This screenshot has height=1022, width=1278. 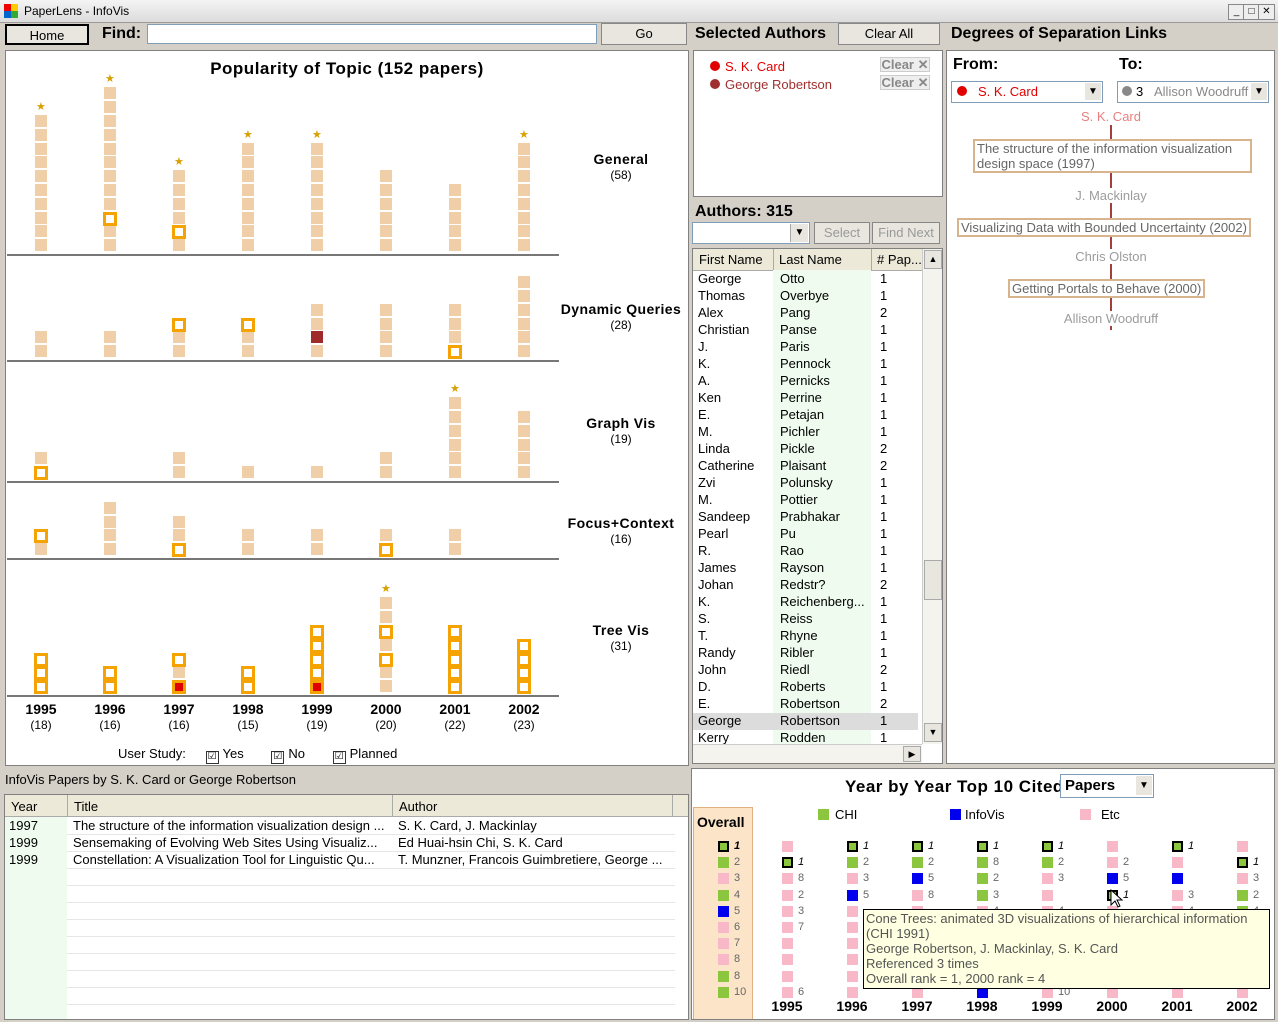 I want to click on author-row: Christian Panse 1, so click(x=805, y=330).